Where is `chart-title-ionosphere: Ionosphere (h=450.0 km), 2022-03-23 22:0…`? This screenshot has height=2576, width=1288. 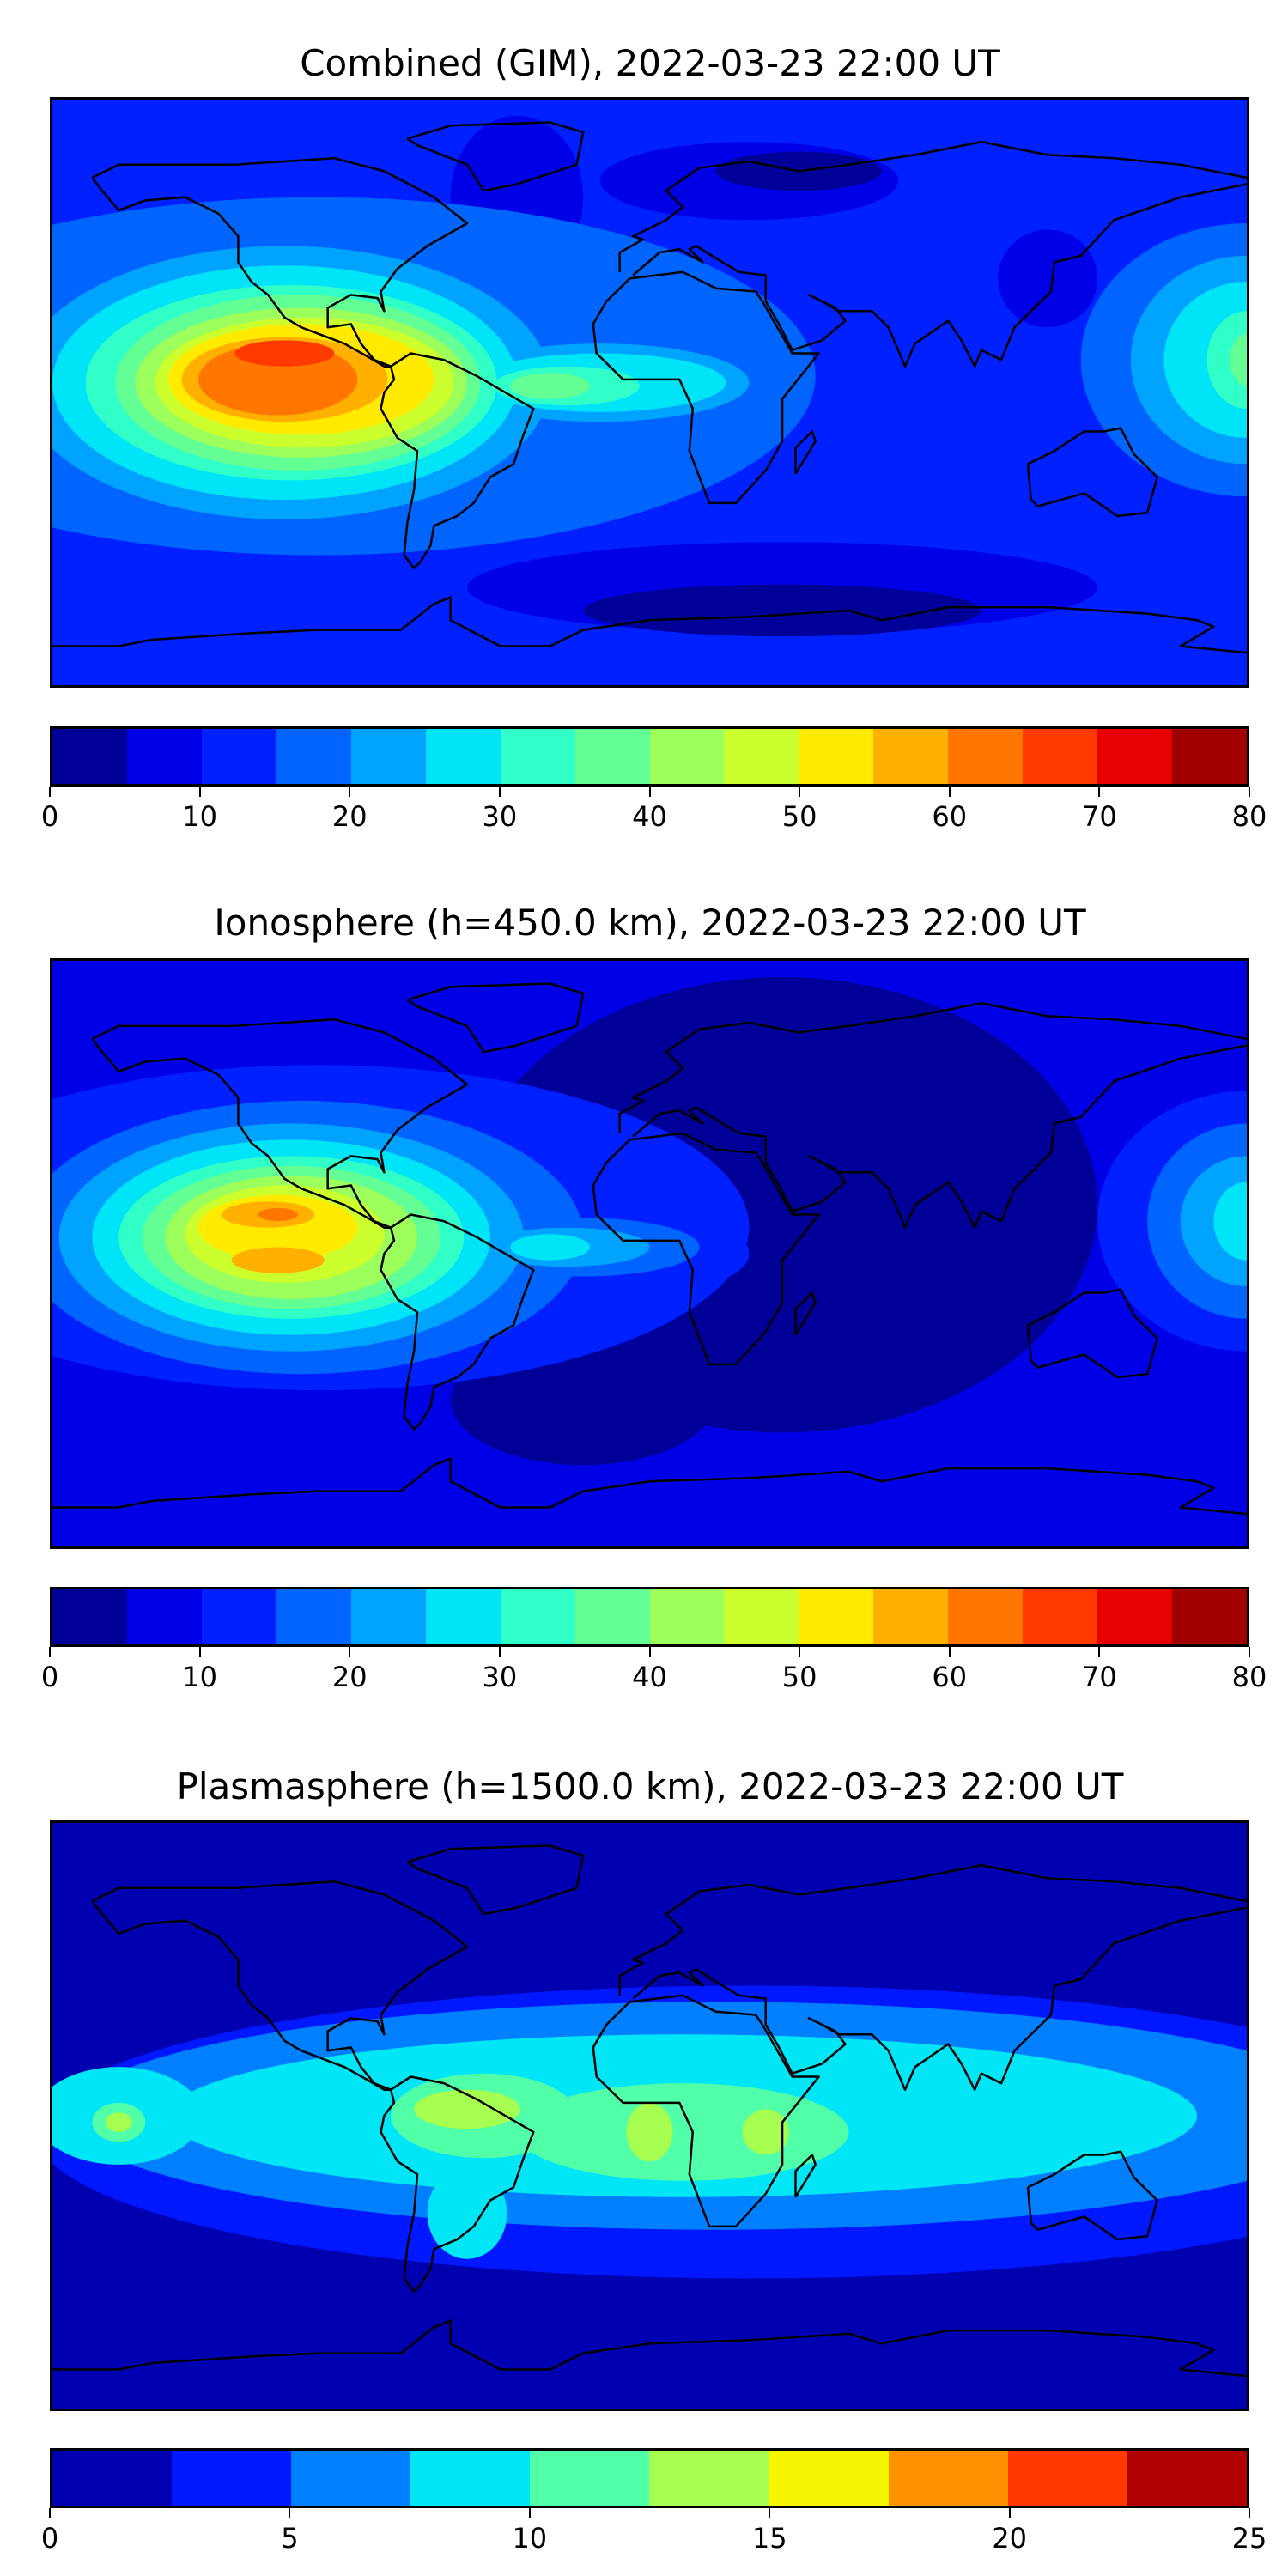
chart-title-ionosphere: Ionosphere (h=450.0 km), 2022-03-23 22:0… is located at coordinates (650, 923).